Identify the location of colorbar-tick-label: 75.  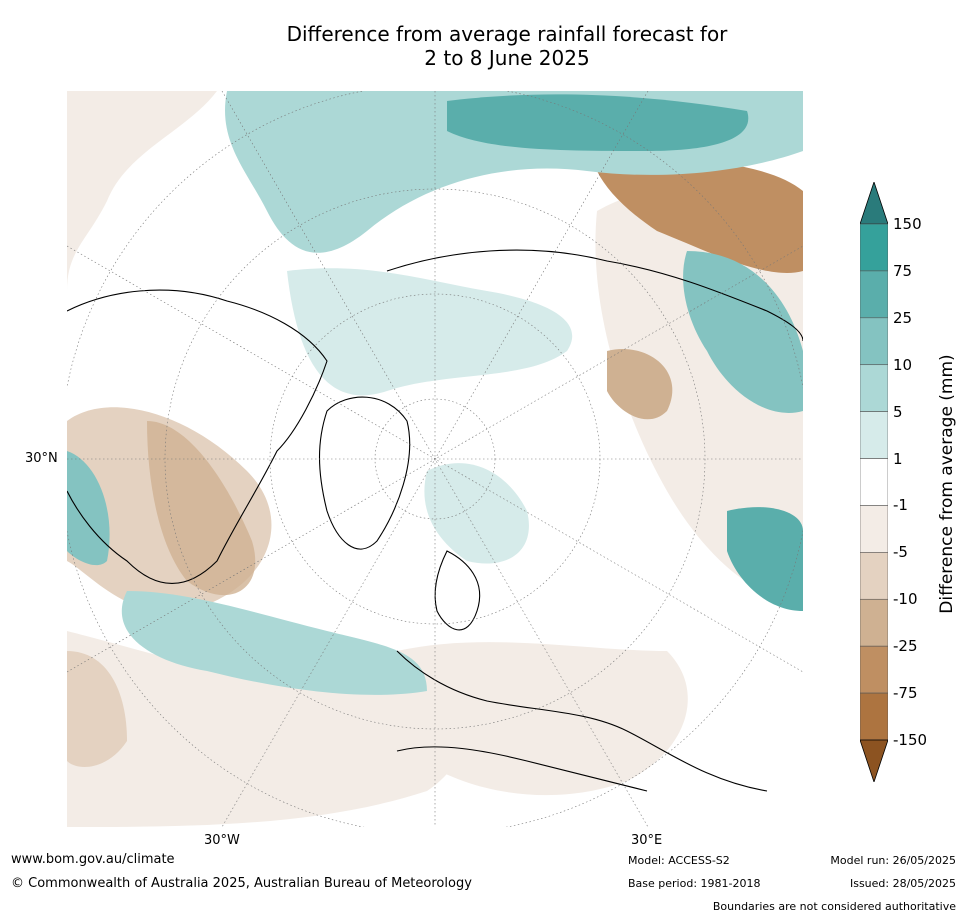
(903, 270).